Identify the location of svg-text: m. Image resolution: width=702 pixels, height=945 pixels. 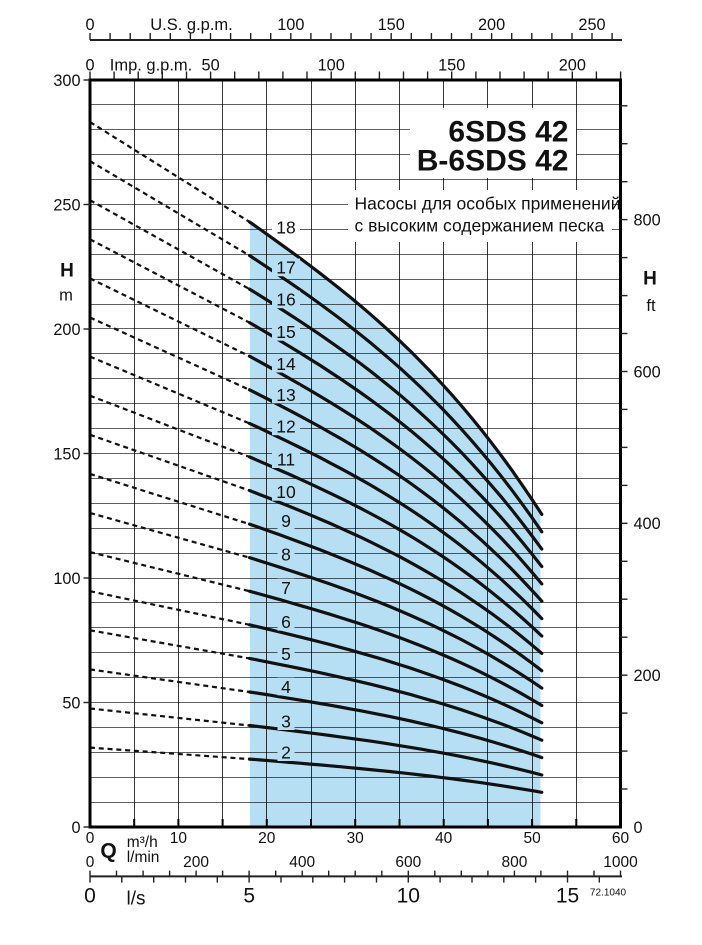
(66, 296).